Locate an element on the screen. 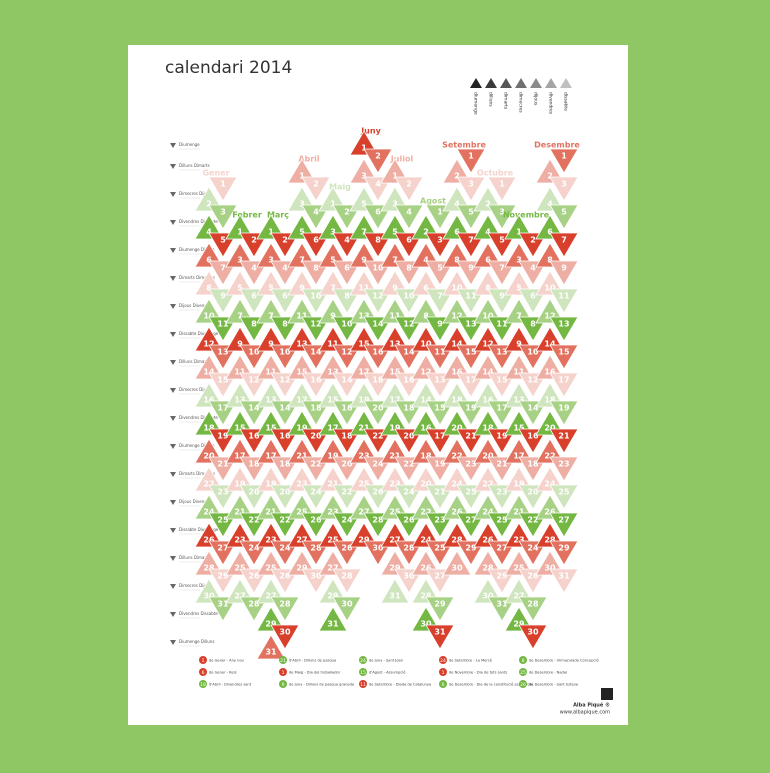 The height and width of the screenshot is (773, 770). holiday-text: d'Abril - Divendres sant is located at coordinates (230, 685).